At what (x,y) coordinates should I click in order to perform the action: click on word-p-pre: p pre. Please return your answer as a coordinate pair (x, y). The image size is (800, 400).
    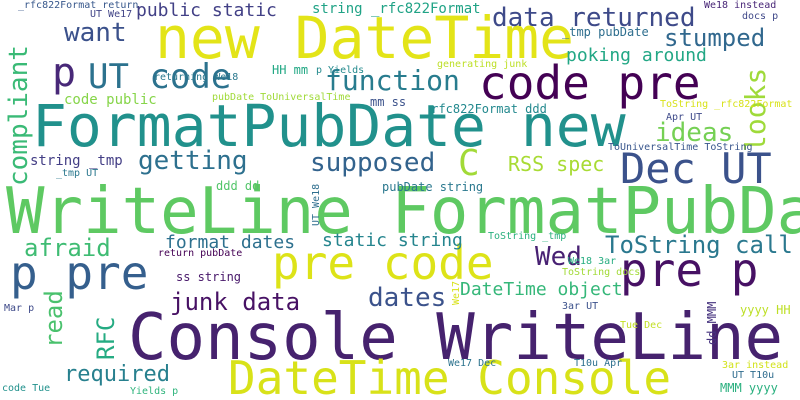
    Looking at the image, I should click on (79, 273).